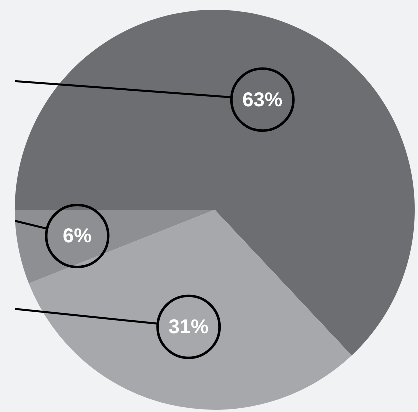 The height and width of the screenshot is (412, 418). What do you see at coordinates (189, 327) in the screenshot?
I see `data-label: 31%` at bounding box center [189, 327].